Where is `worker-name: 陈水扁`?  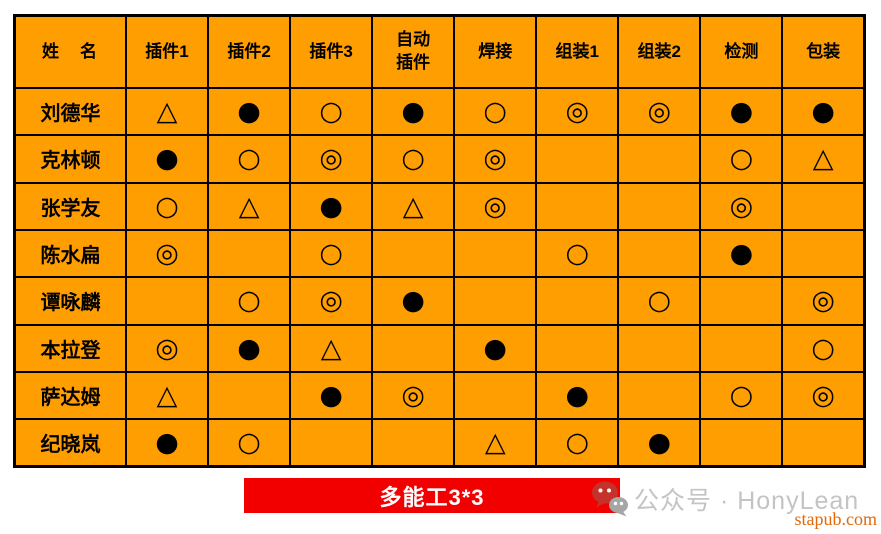 worker-name: 陈水扁 is located at coordinates (70, 253).